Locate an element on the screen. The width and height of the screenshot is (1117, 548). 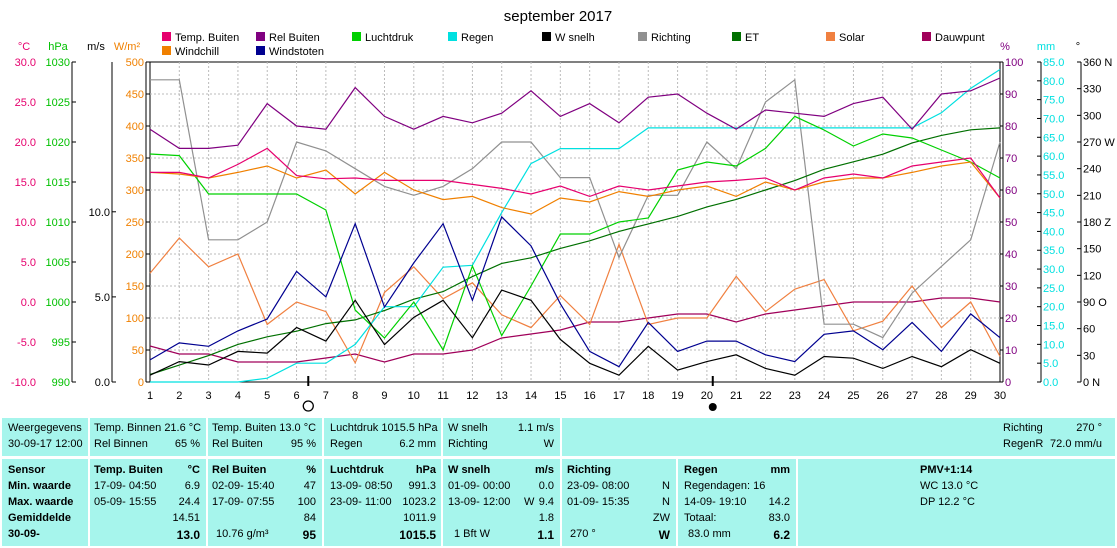
axis-pressure-label: 1015 is located at coordinates (58, 183).